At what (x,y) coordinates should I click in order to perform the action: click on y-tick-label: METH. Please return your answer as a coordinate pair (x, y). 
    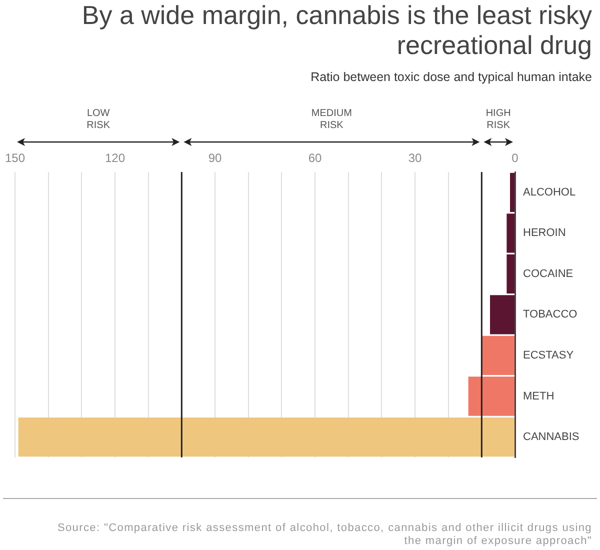
    Looking at the image, I should click on (538, 396).